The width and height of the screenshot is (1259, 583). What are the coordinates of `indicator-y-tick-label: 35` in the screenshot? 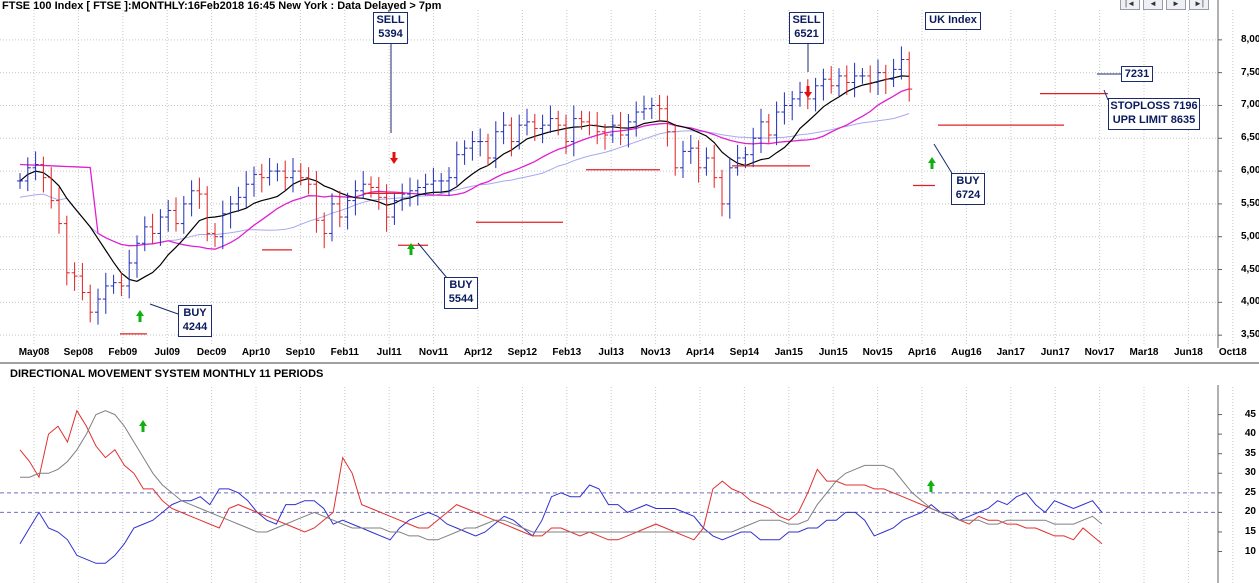 It's located at (1250, 453).